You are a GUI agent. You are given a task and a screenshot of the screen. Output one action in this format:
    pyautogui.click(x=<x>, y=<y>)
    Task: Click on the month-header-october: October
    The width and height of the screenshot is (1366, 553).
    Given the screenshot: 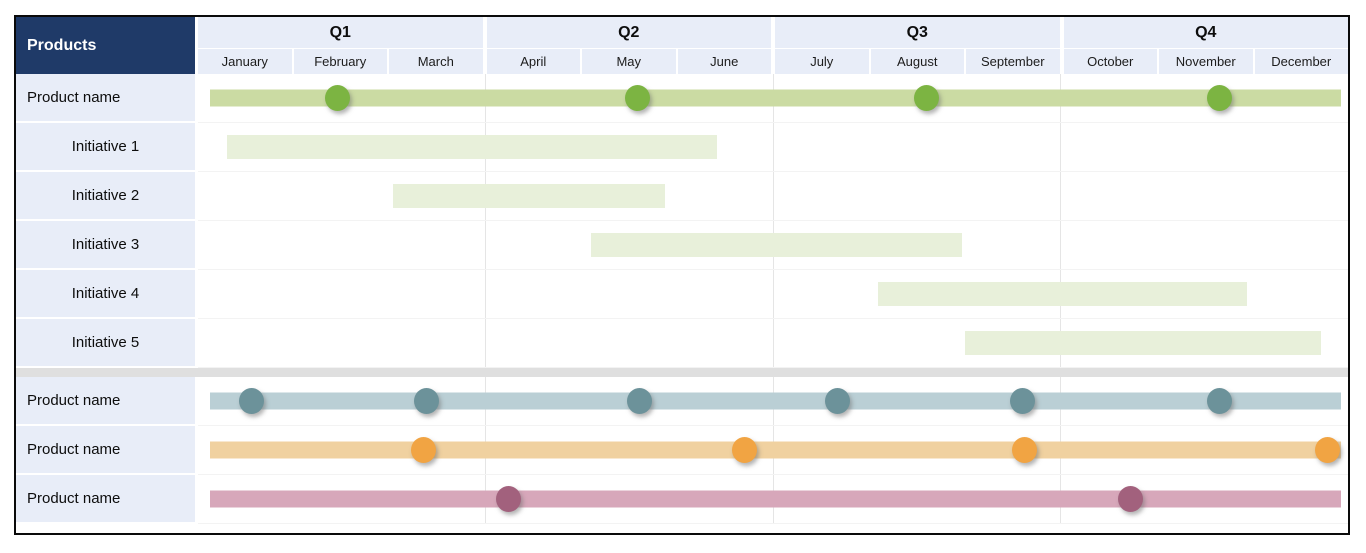 What is the action you would take?
    pyautogui.click(x=1108, y=61)
    